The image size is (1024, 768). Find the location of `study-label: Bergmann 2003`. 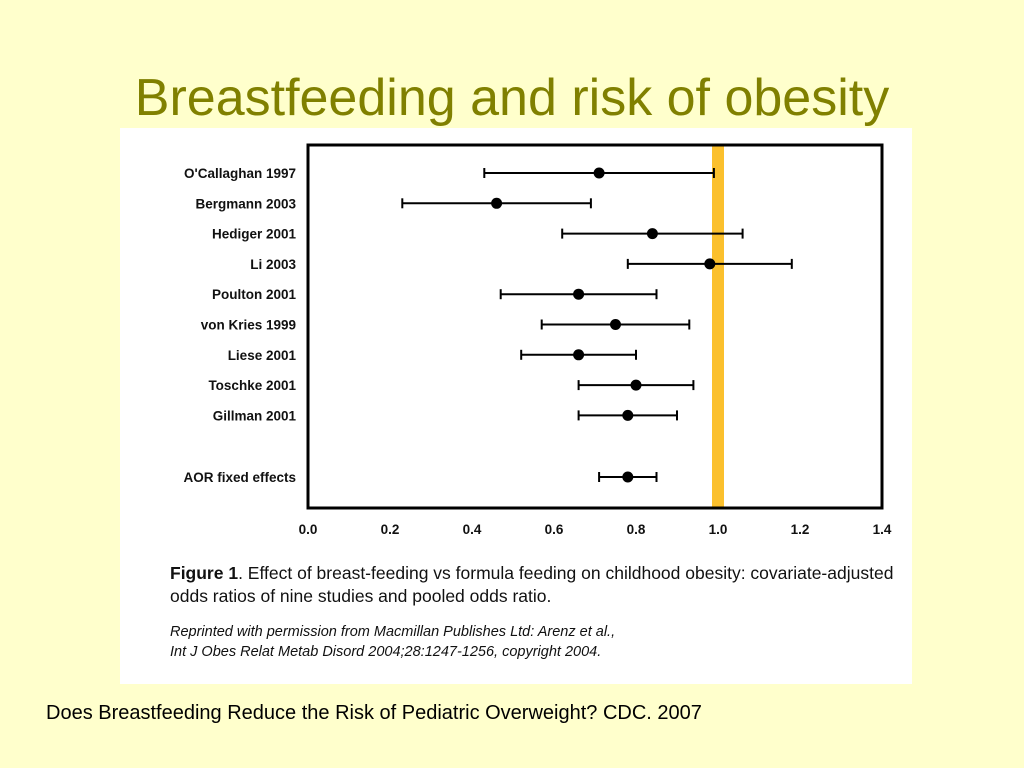

study-label: Bergmann 2003 is located at coordinates (245, 203).